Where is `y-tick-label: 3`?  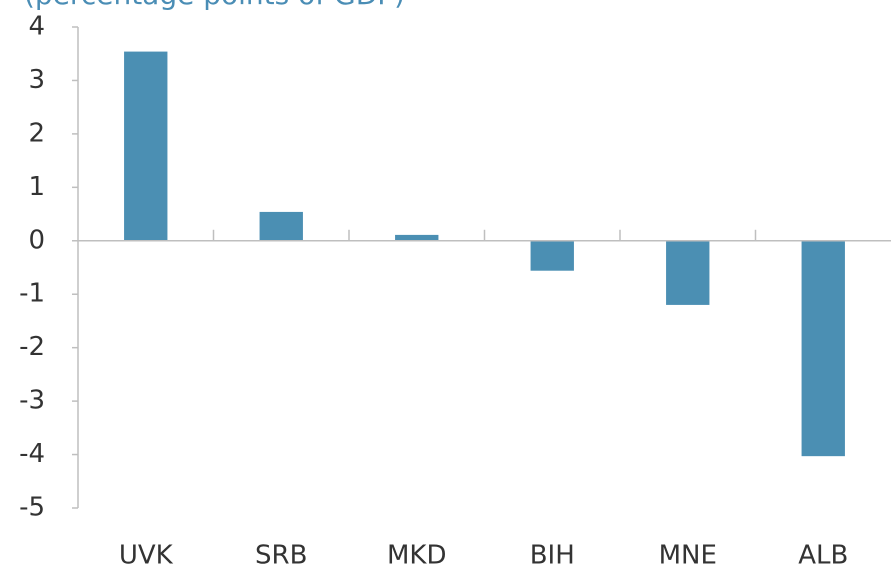
y-tick-label: 3 is located at coordinates (36, 80).